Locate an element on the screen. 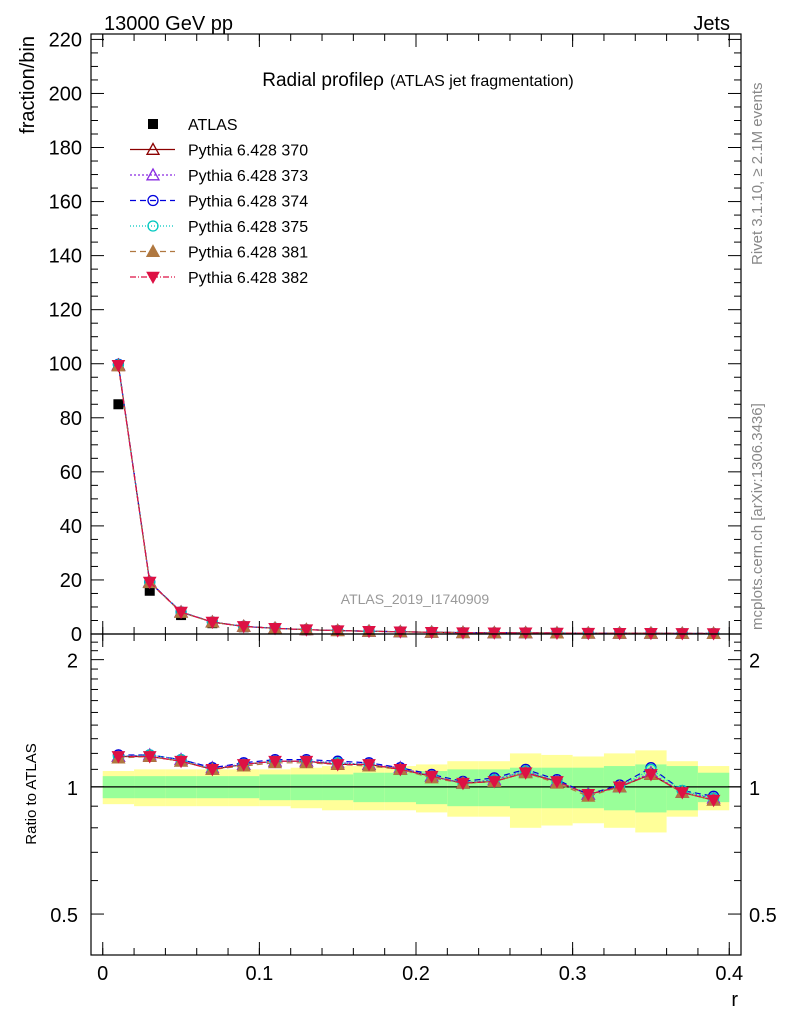 This screenshot has width=786, height=1024. x-tick-label: 0.2 is located at coordinates (416, 974).